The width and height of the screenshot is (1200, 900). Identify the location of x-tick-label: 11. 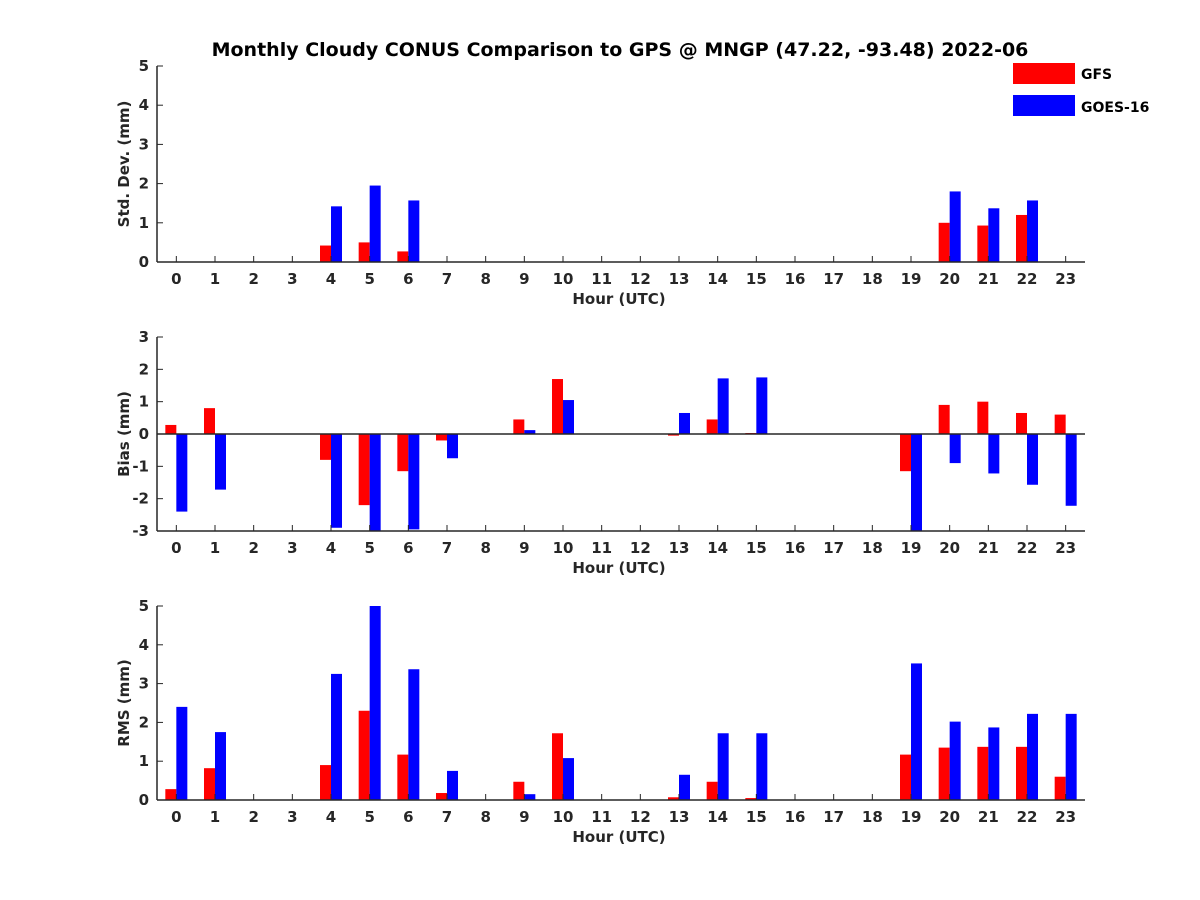
(601, 548).